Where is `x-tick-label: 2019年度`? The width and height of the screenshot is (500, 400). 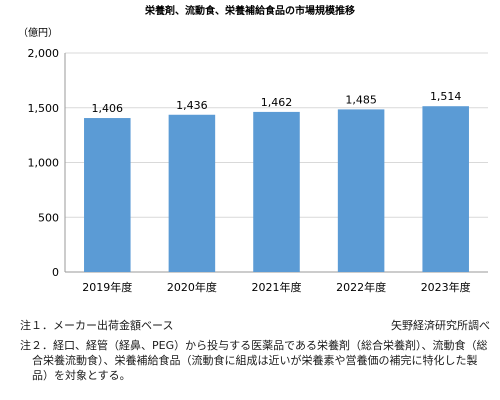 x-tick-label: 2019年度 is located at coordinates (107, 287).